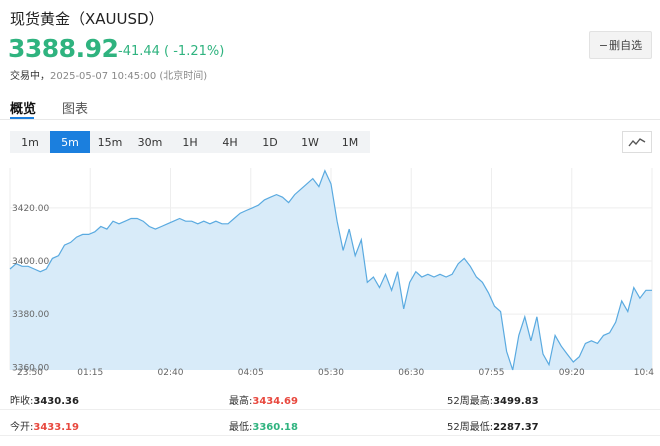 This screenshot has height=446, width=660. I want to click on stat-low: 最低:3360.18, so click(263, 425).